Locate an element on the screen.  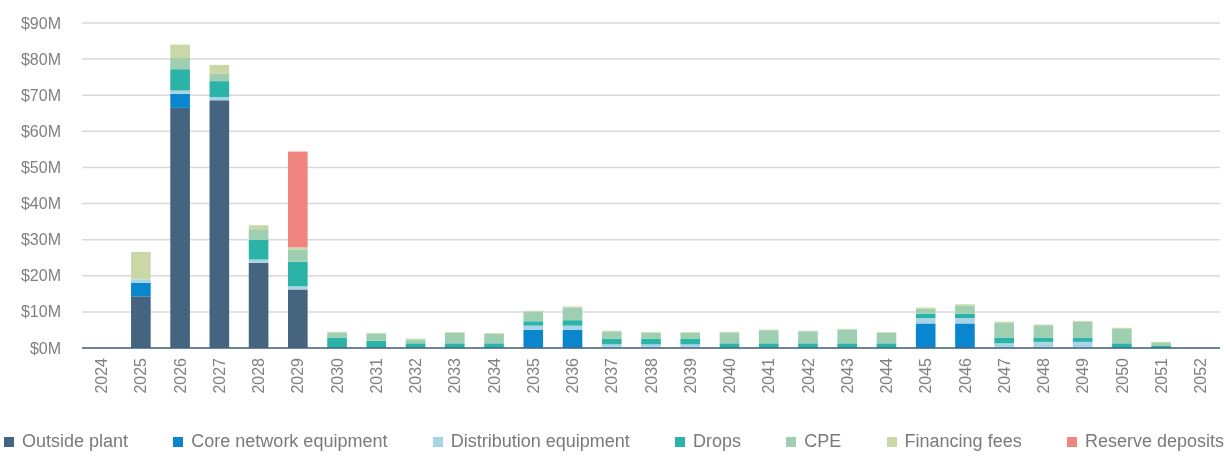
x-tick-label: 2030 is located at coordinates (337, 375).